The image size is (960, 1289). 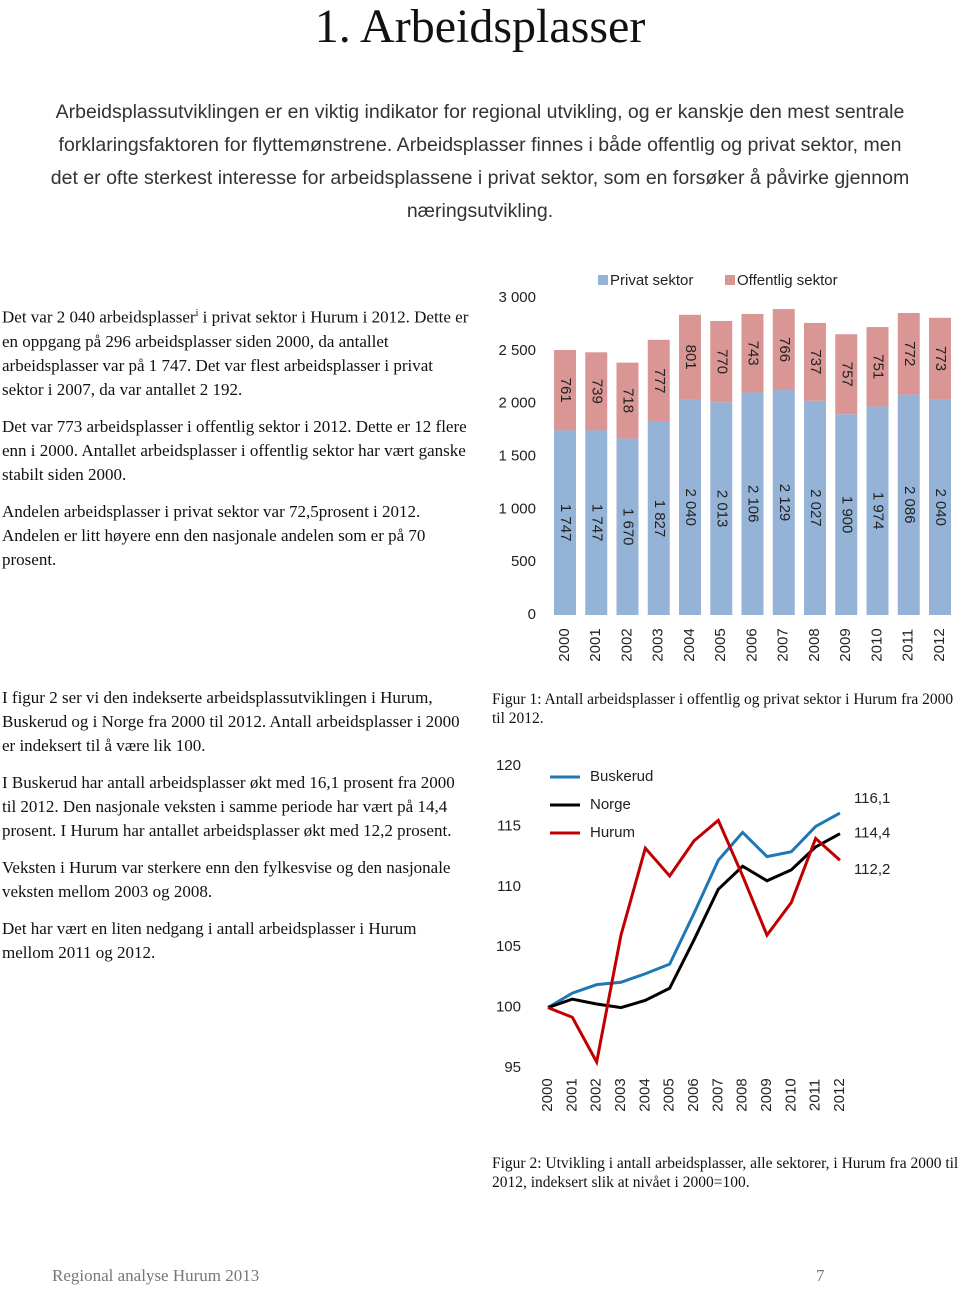 I want to click on y-tick-label: 95, so click(x=512, y=1067).